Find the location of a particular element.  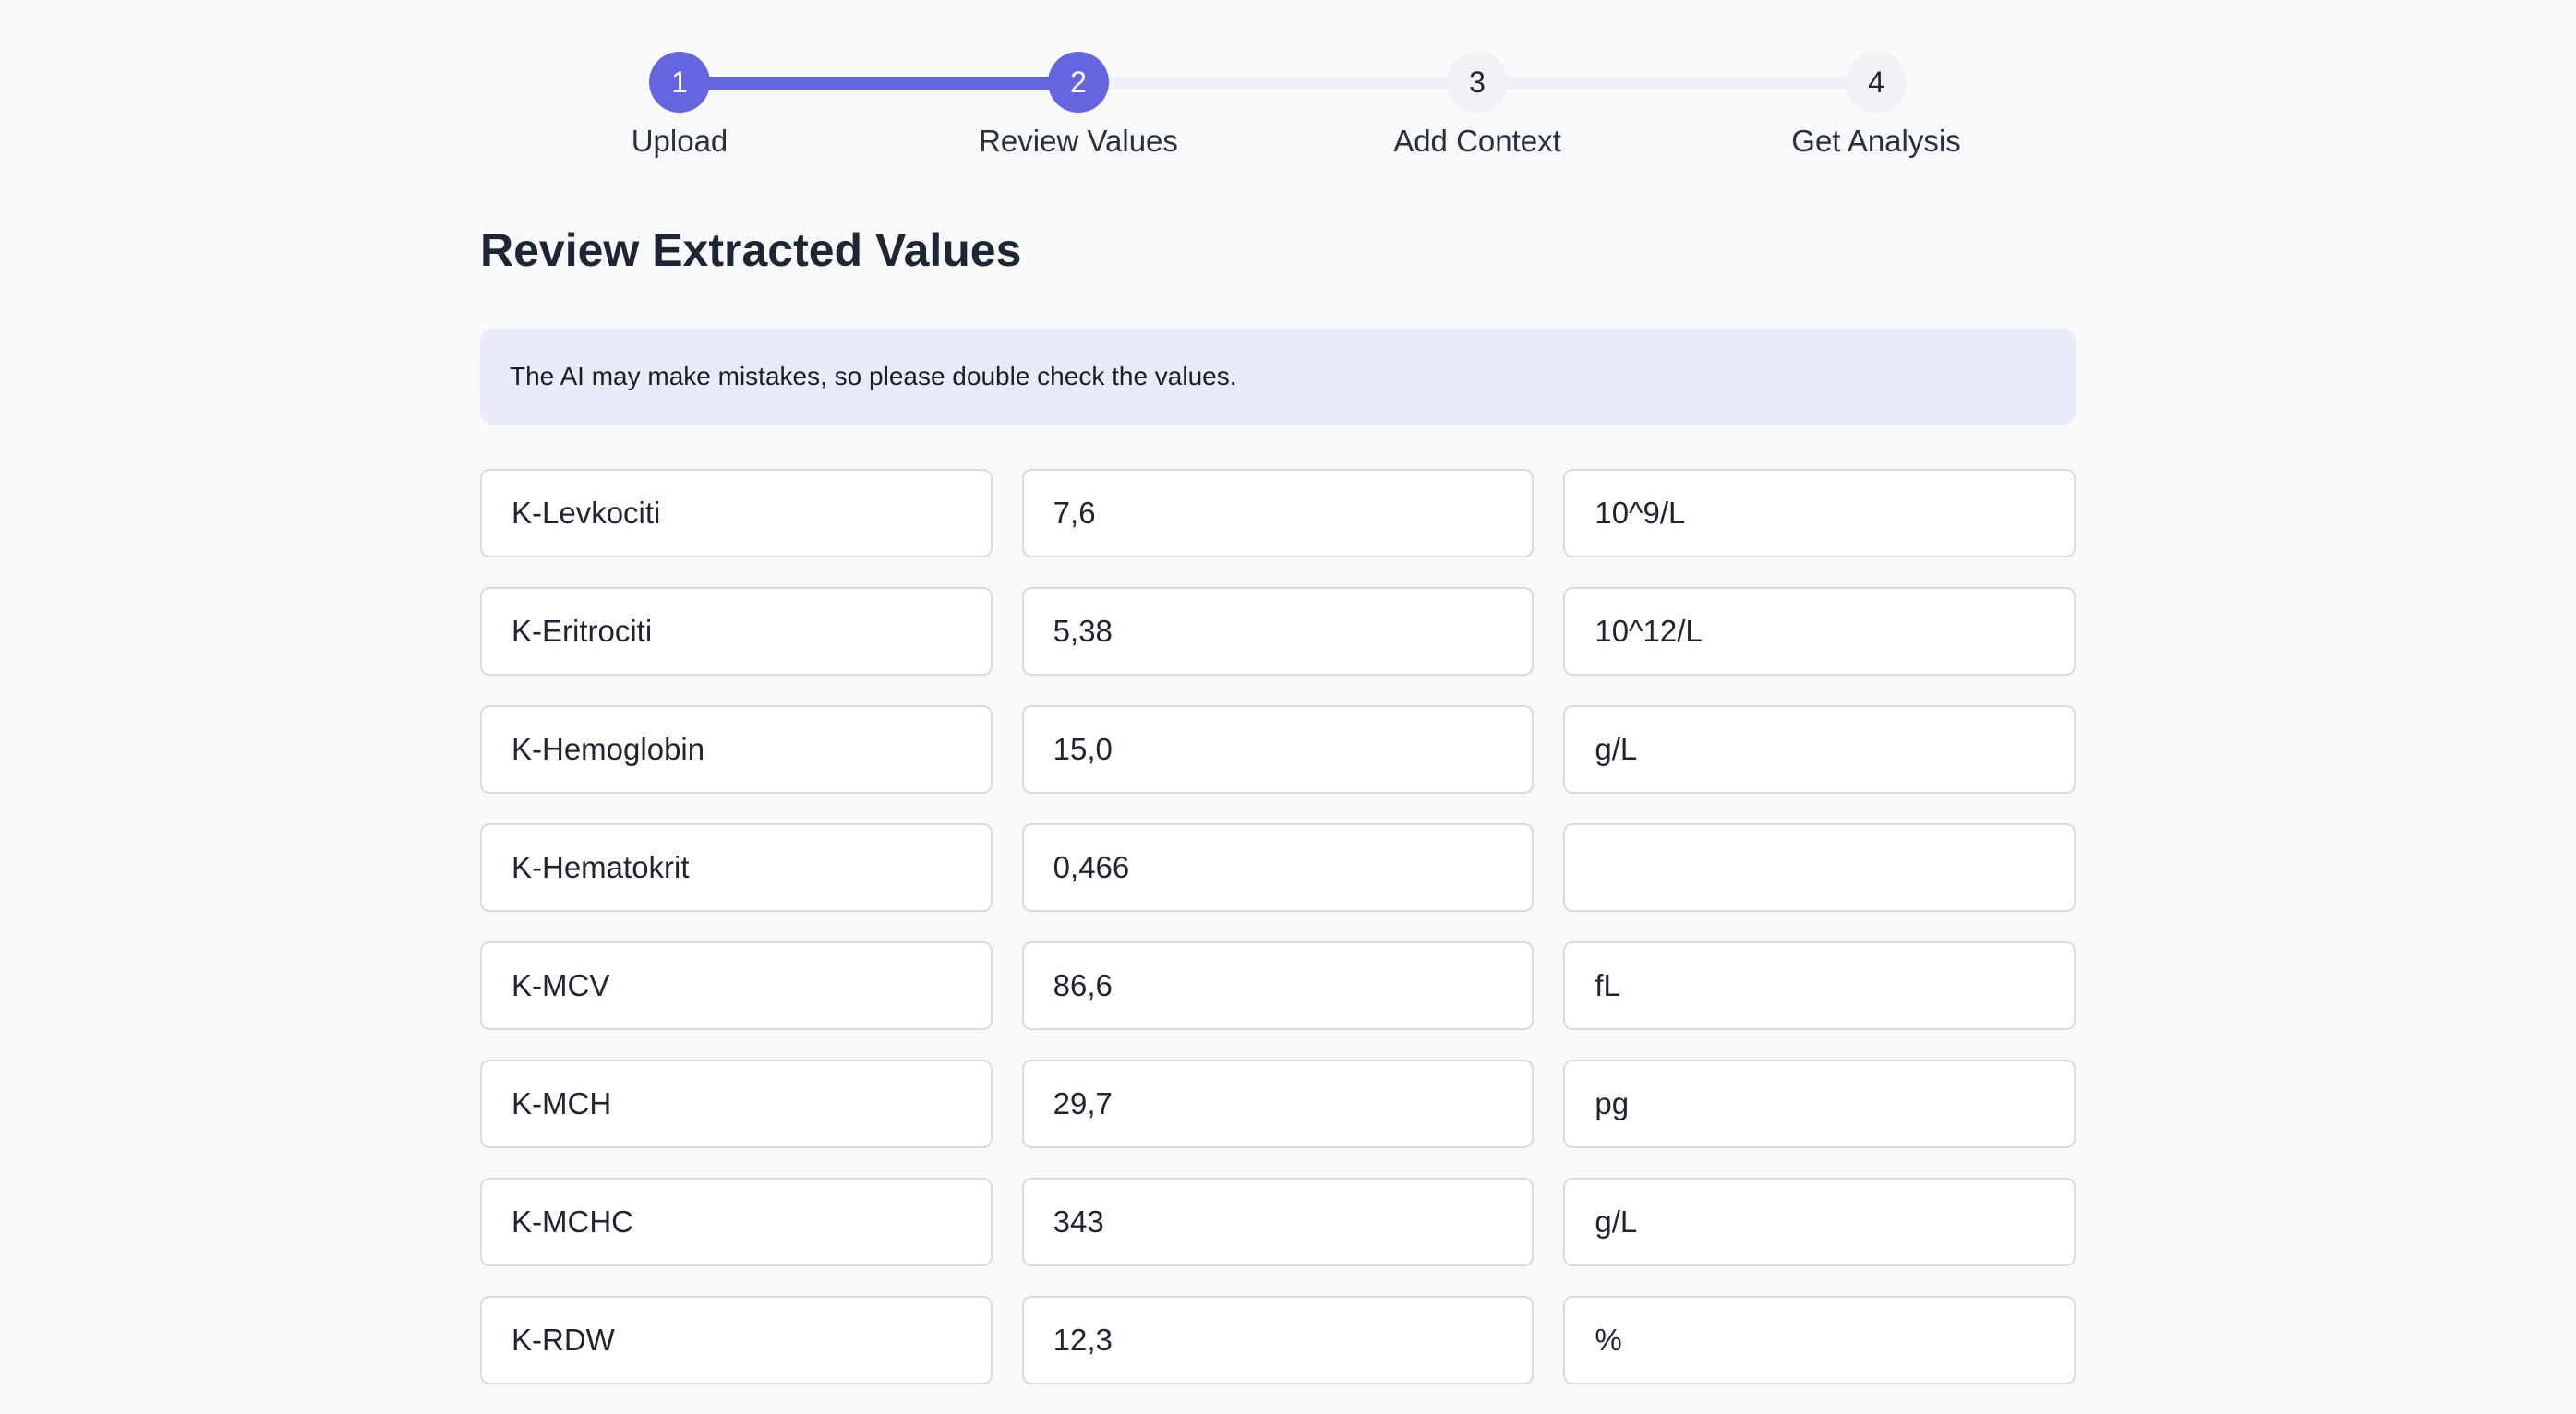

page-title: Review Extracted Values is located at coordinates (751, 250).